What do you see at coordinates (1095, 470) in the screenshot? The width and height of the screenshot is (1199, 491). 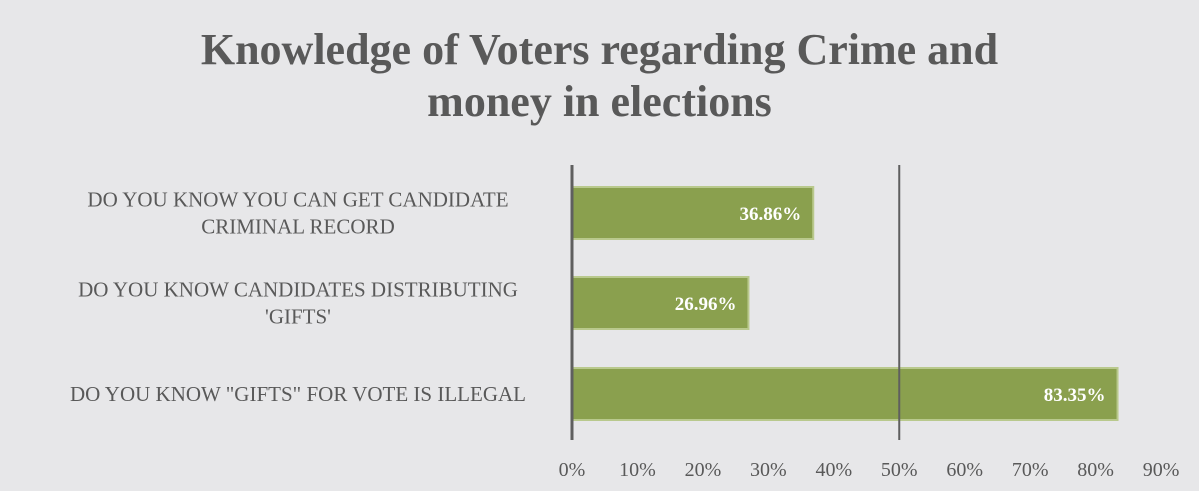 I see `x-tick-label-80pct: 80%` at bounding box center [1095, 470].